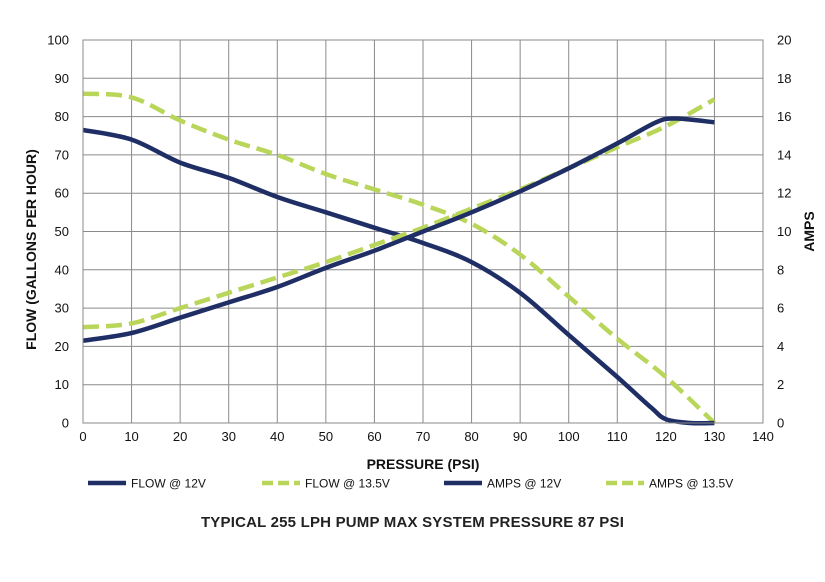  I want to click on x-tick-label: 40, so click(277, 436).